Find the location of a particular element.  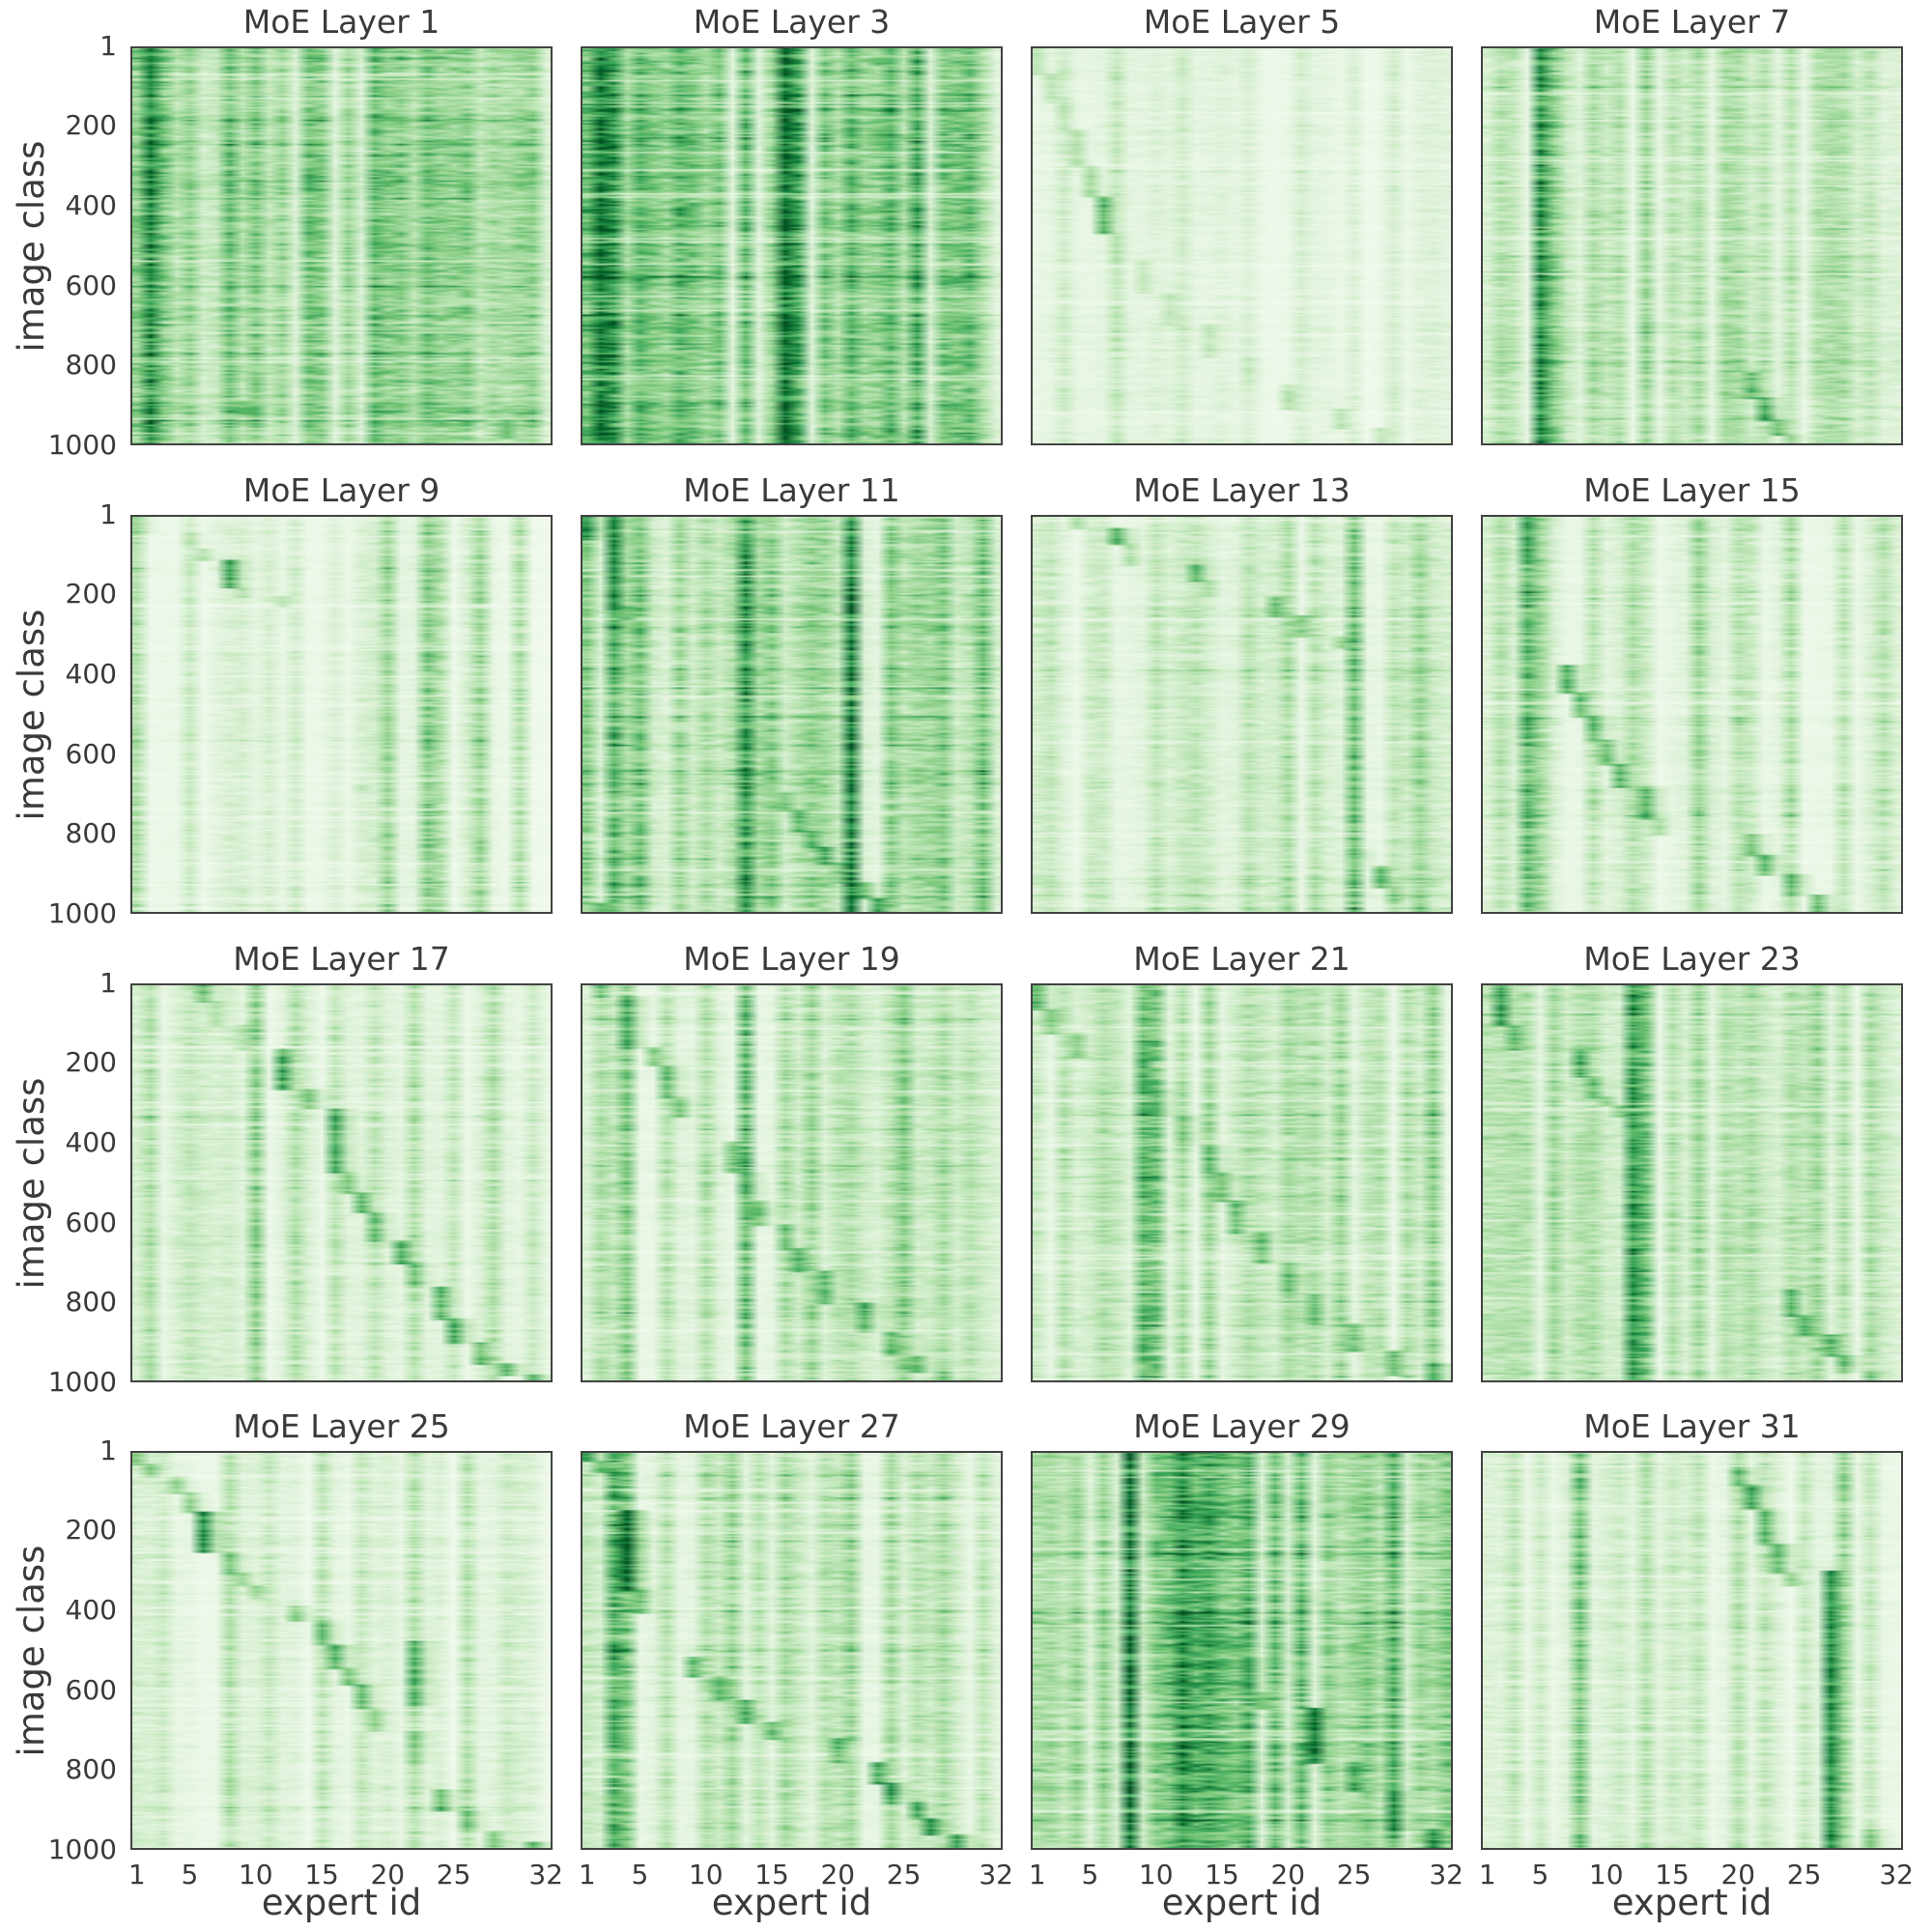

heatmap-panel: MoE Layer 21 is located at coordinates (1242, 1161).